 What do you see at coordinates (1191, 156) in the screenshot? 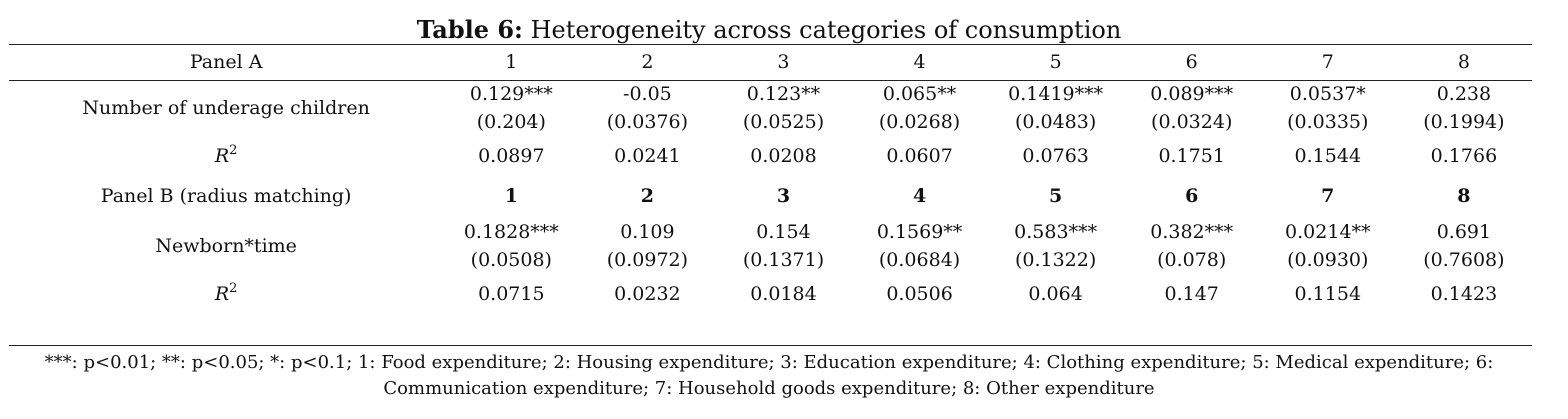
I see `panel-a-r2-value: 0.1751` at bounding box center [1191, 156].